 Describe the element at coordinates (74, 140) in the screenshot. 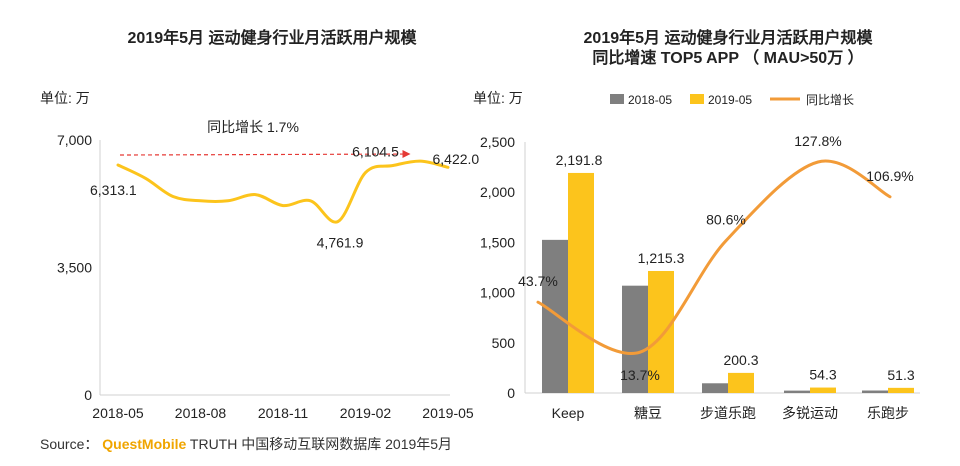

I see `left-y-tick-label: 7,000` at that location.